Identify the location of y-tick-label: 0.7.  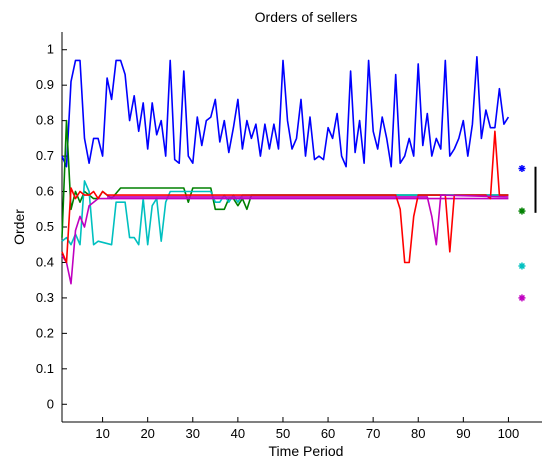
(45, 155).